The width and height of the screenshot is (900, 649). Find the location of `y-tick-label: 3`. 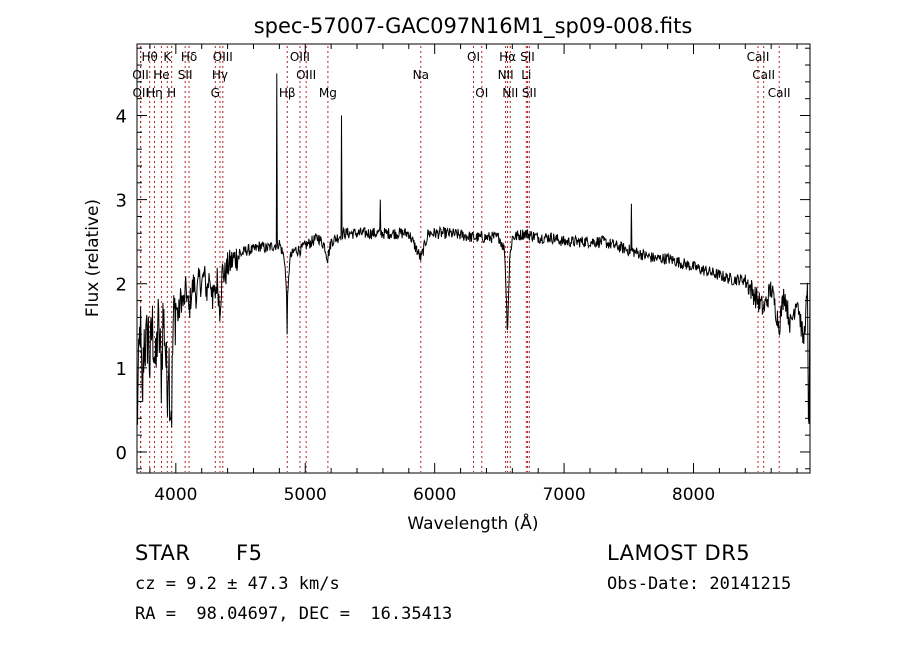

y-tick-label: 3 is located at coordinates (121, 201).